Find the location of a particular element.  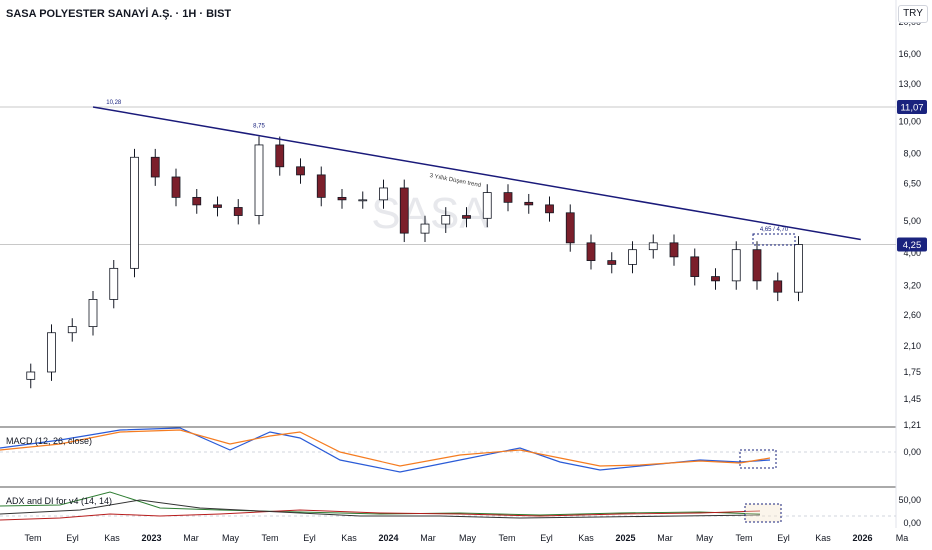

adx-plus-di is located at coordinates (380, 503).